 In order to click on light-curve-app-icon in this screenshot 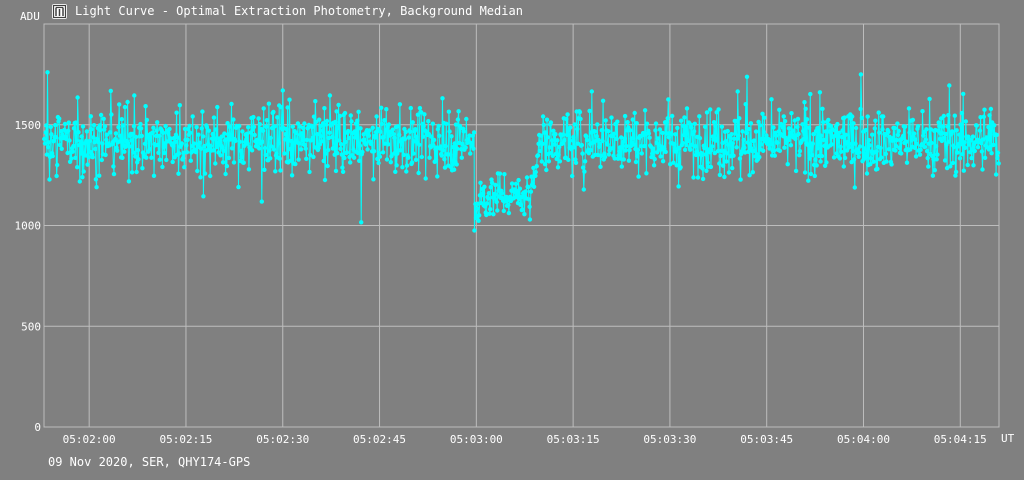, I will do `click(59, 11)`.